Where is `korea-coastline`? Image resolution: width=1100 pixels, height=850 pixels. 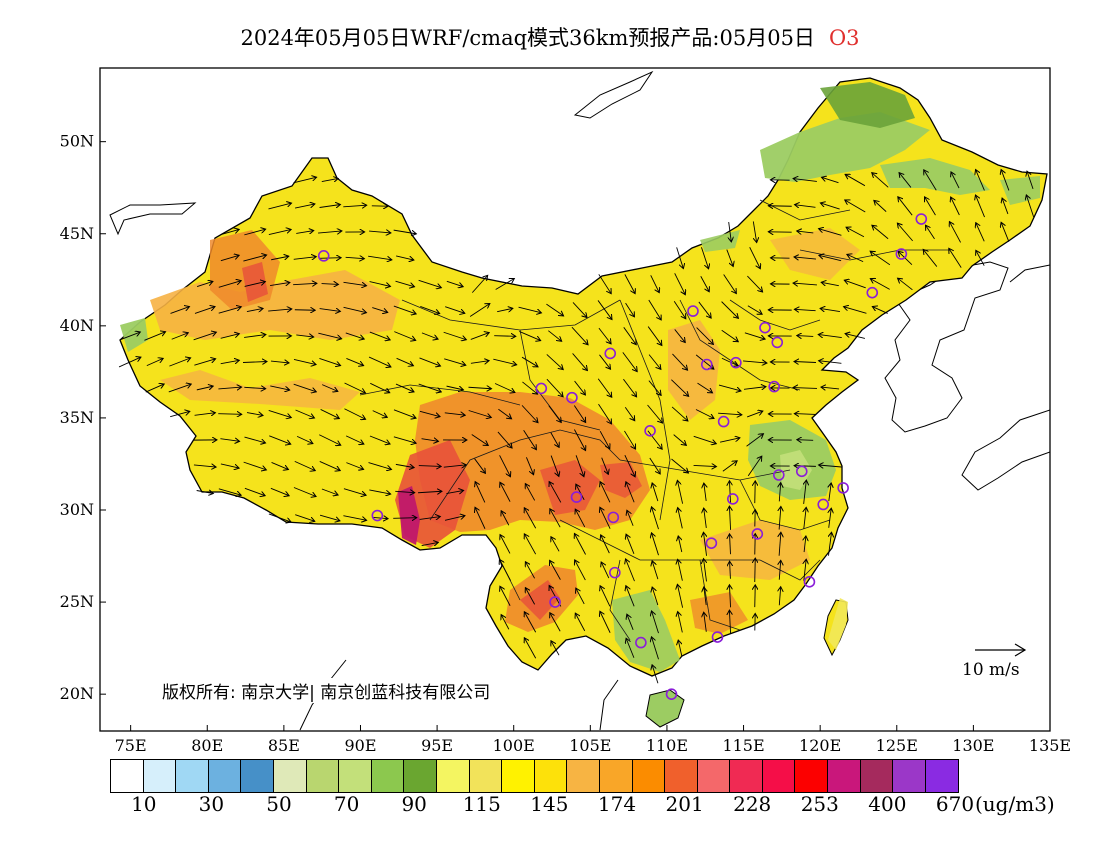 korea-coastline is located at coordinates (946, 347).